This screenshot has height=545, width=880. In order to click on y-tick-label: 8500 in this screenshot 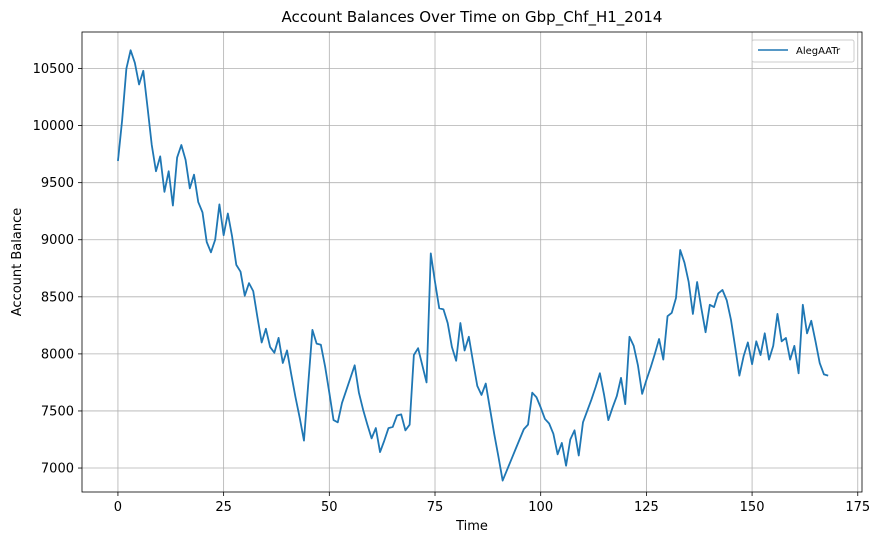, I will do `click(57, 297)`.